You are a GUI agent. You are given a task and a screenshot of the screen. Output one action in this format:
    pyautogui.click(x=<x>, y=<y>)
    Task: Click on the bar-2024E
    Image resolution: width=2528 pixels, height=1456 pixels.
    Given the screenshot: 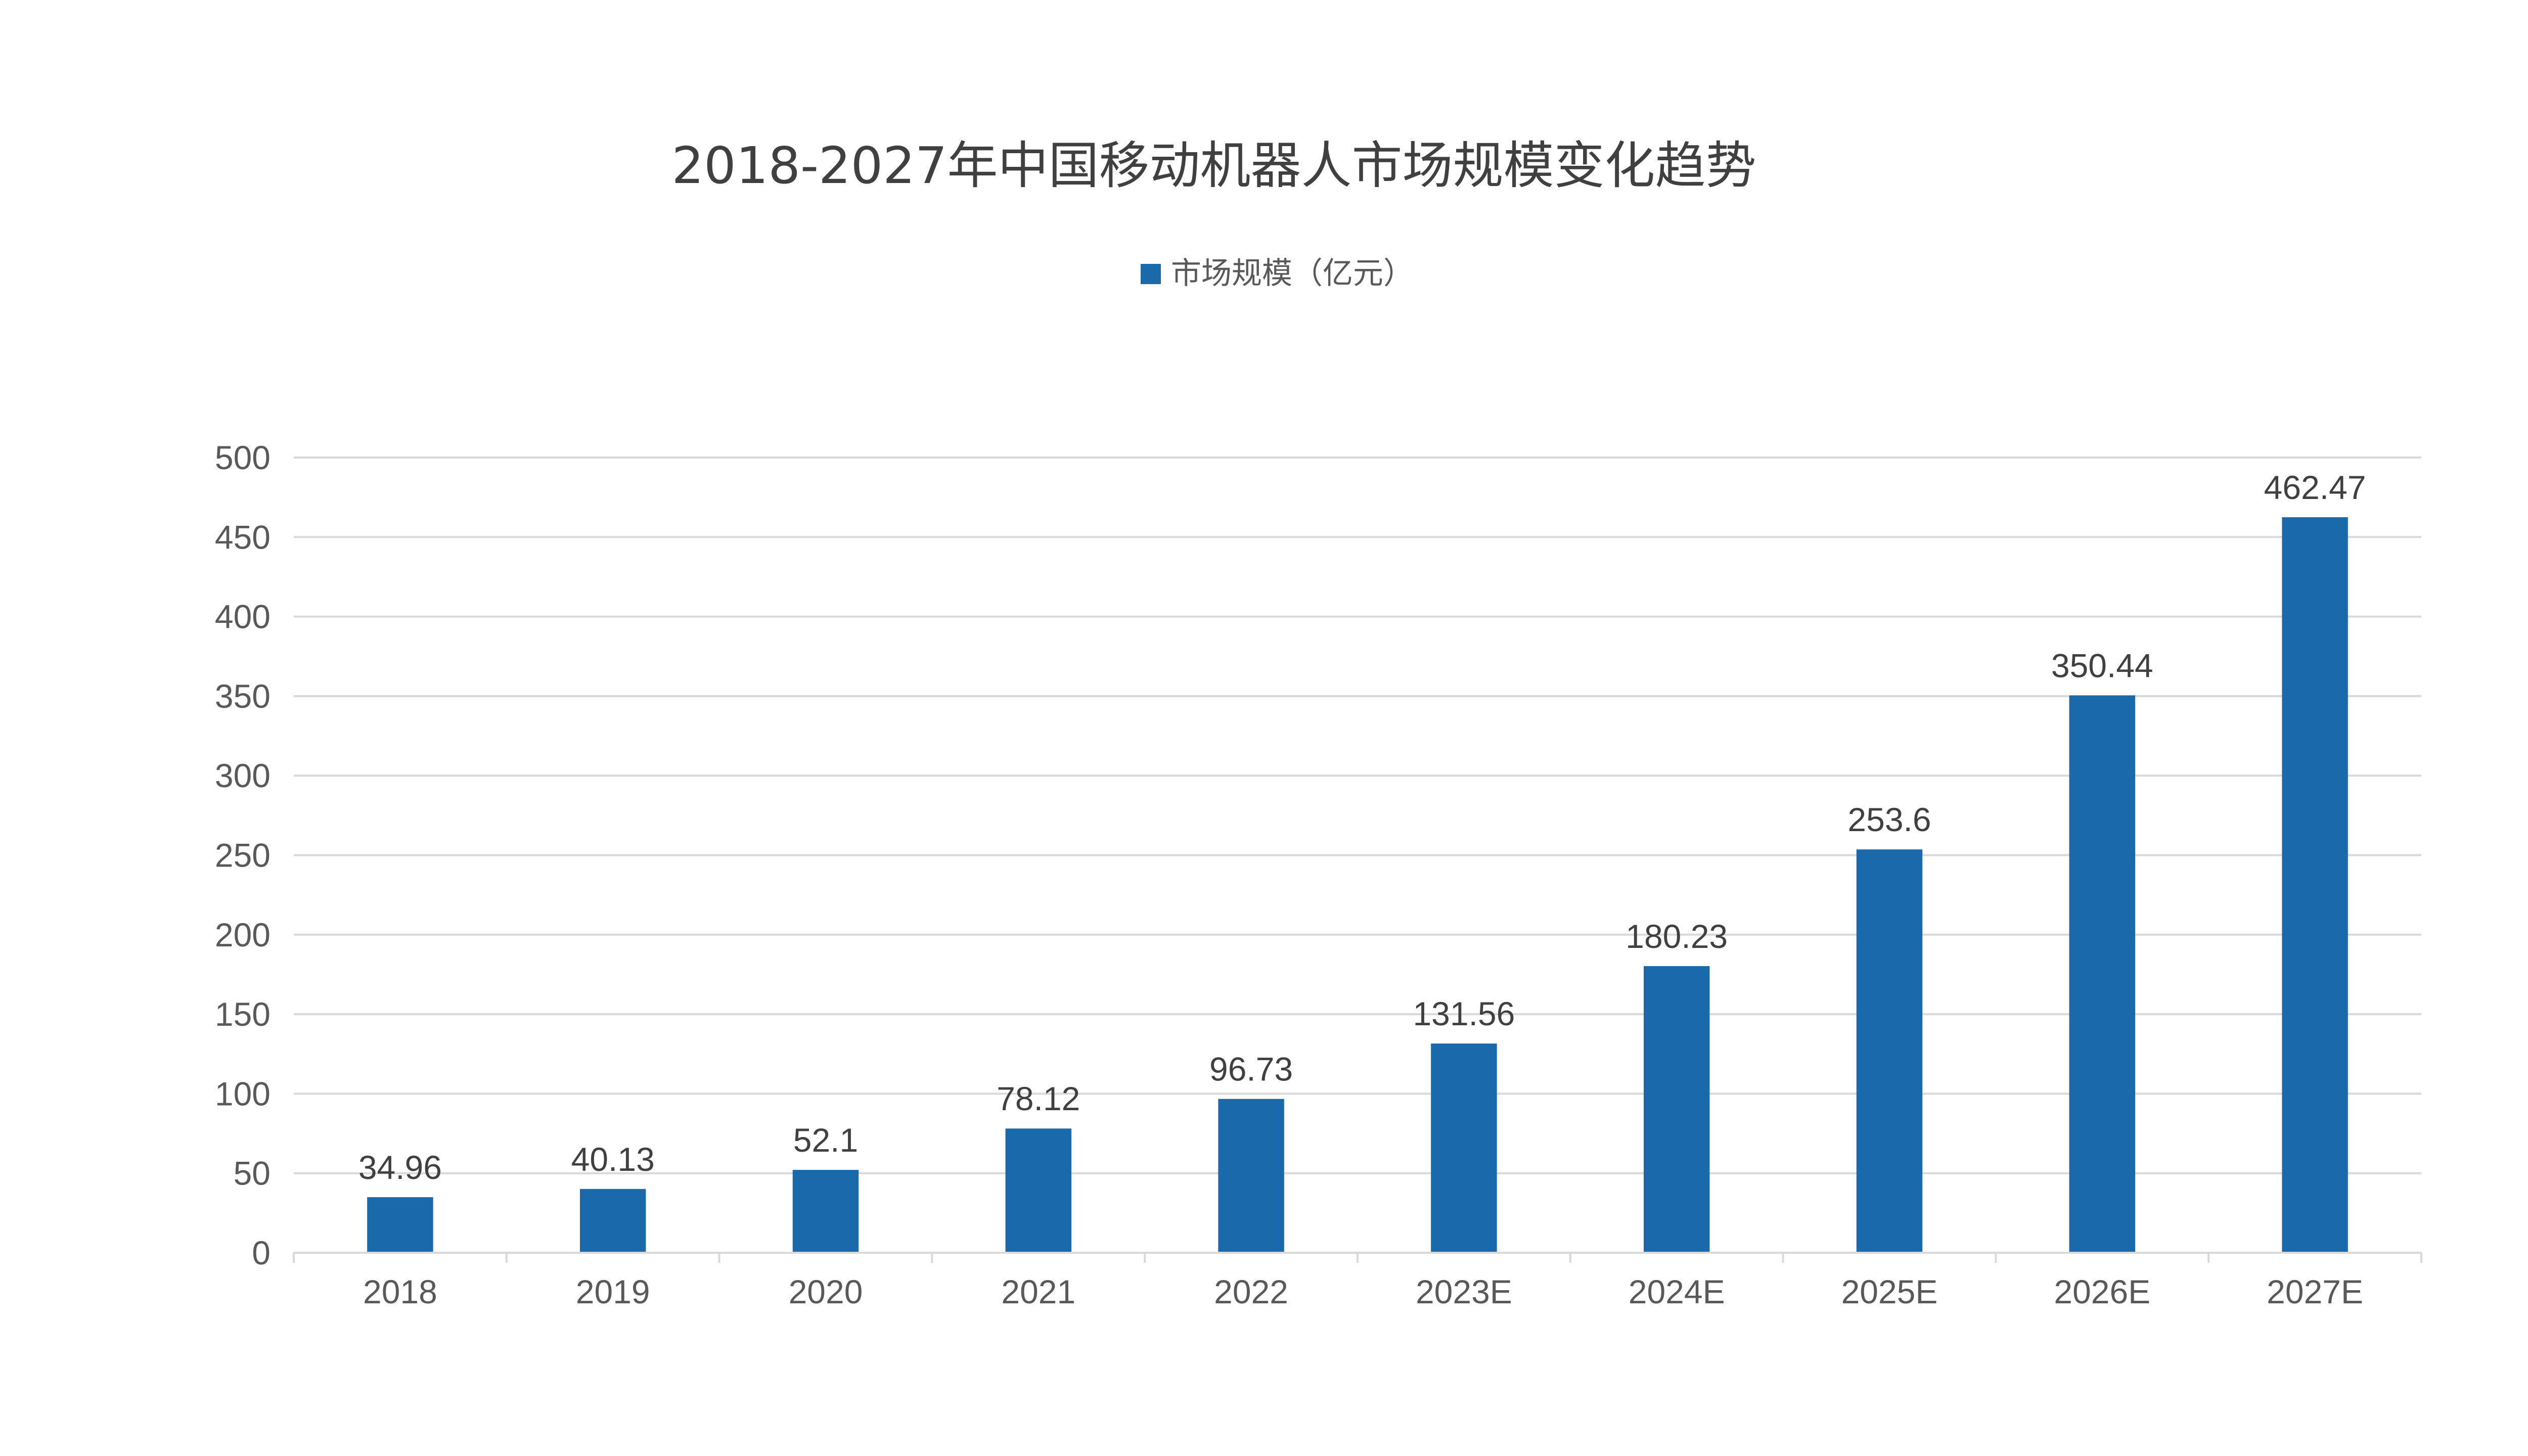 What is the action you would take?
    pyautogui.click(x=1677, y=1109)
    